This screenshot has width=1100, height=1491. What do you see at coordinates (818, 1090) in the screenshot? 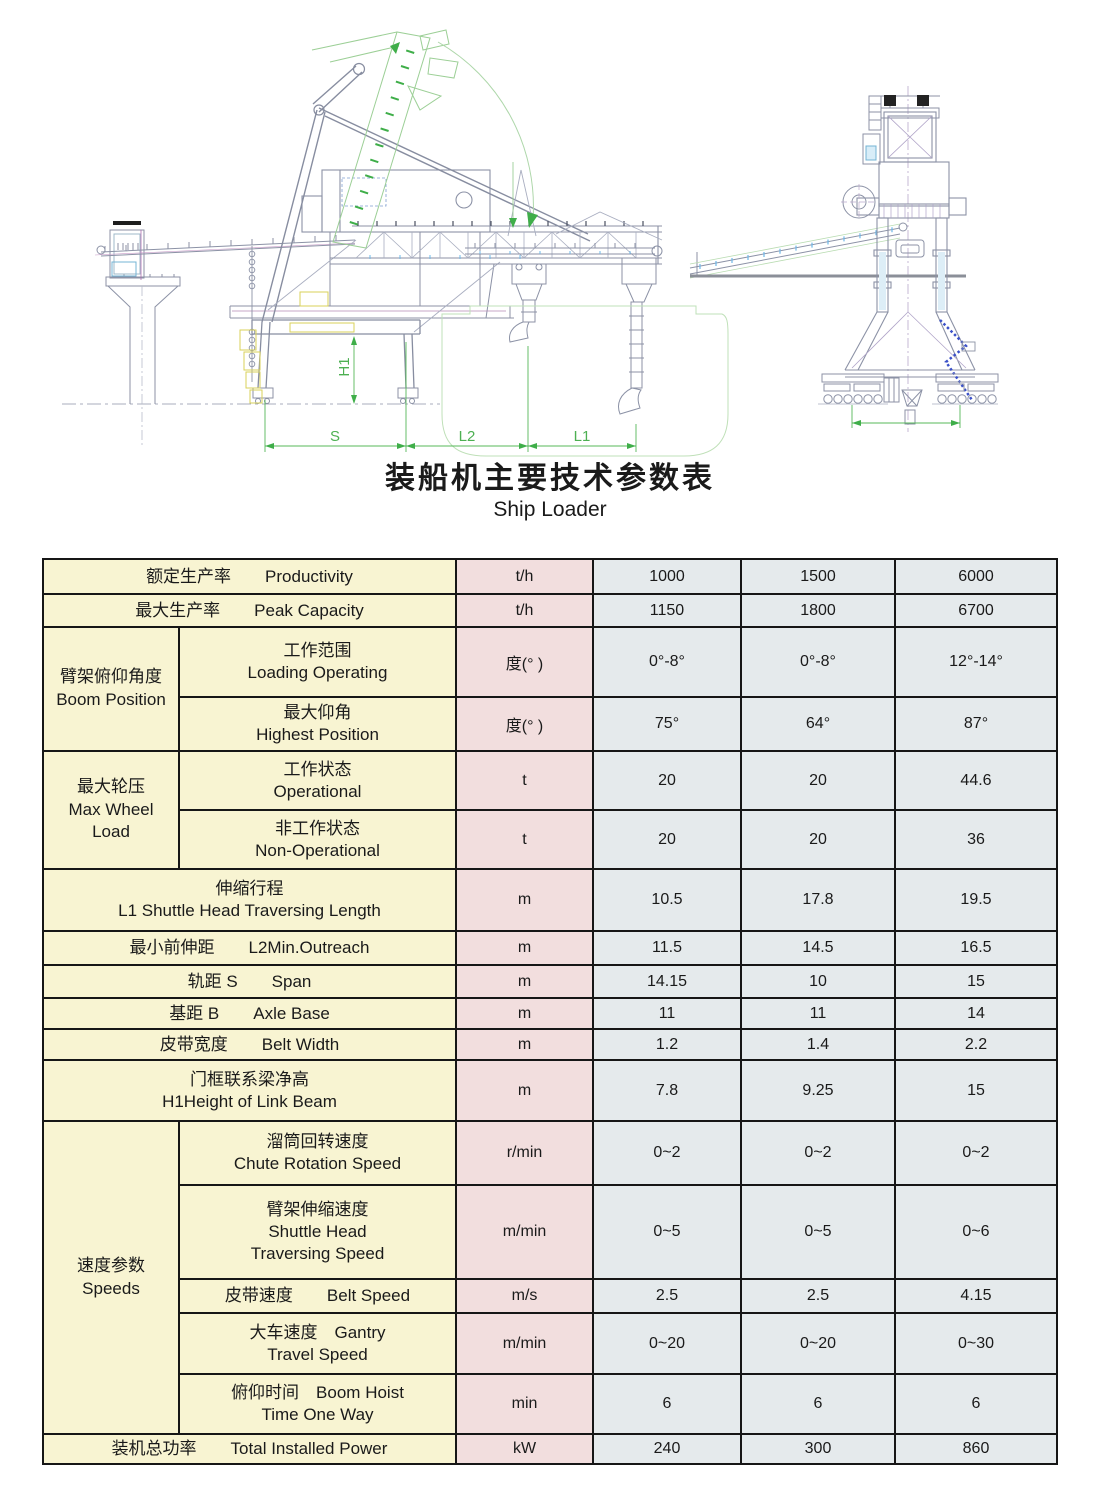
I see `value-cell: 9.25` at bounding box center [818, 1090].